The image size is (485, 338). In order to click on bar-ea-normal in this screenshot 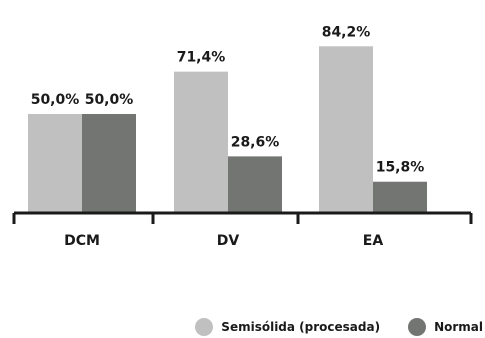, I will do `click(400, 197)`.